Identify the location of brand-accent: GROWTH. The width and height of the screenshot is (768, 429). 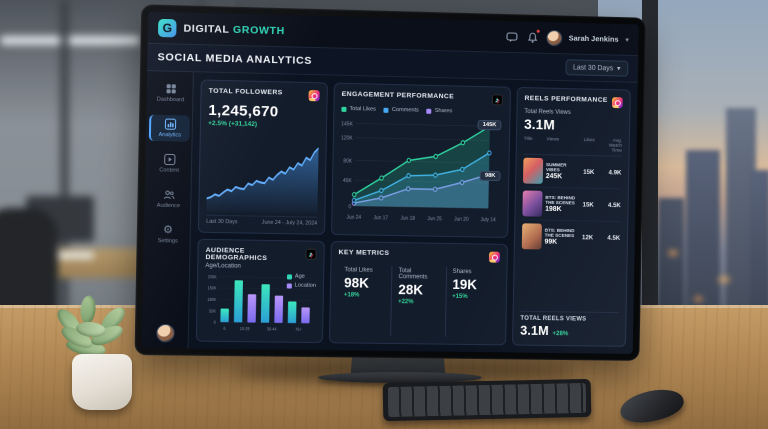
(258, 30).